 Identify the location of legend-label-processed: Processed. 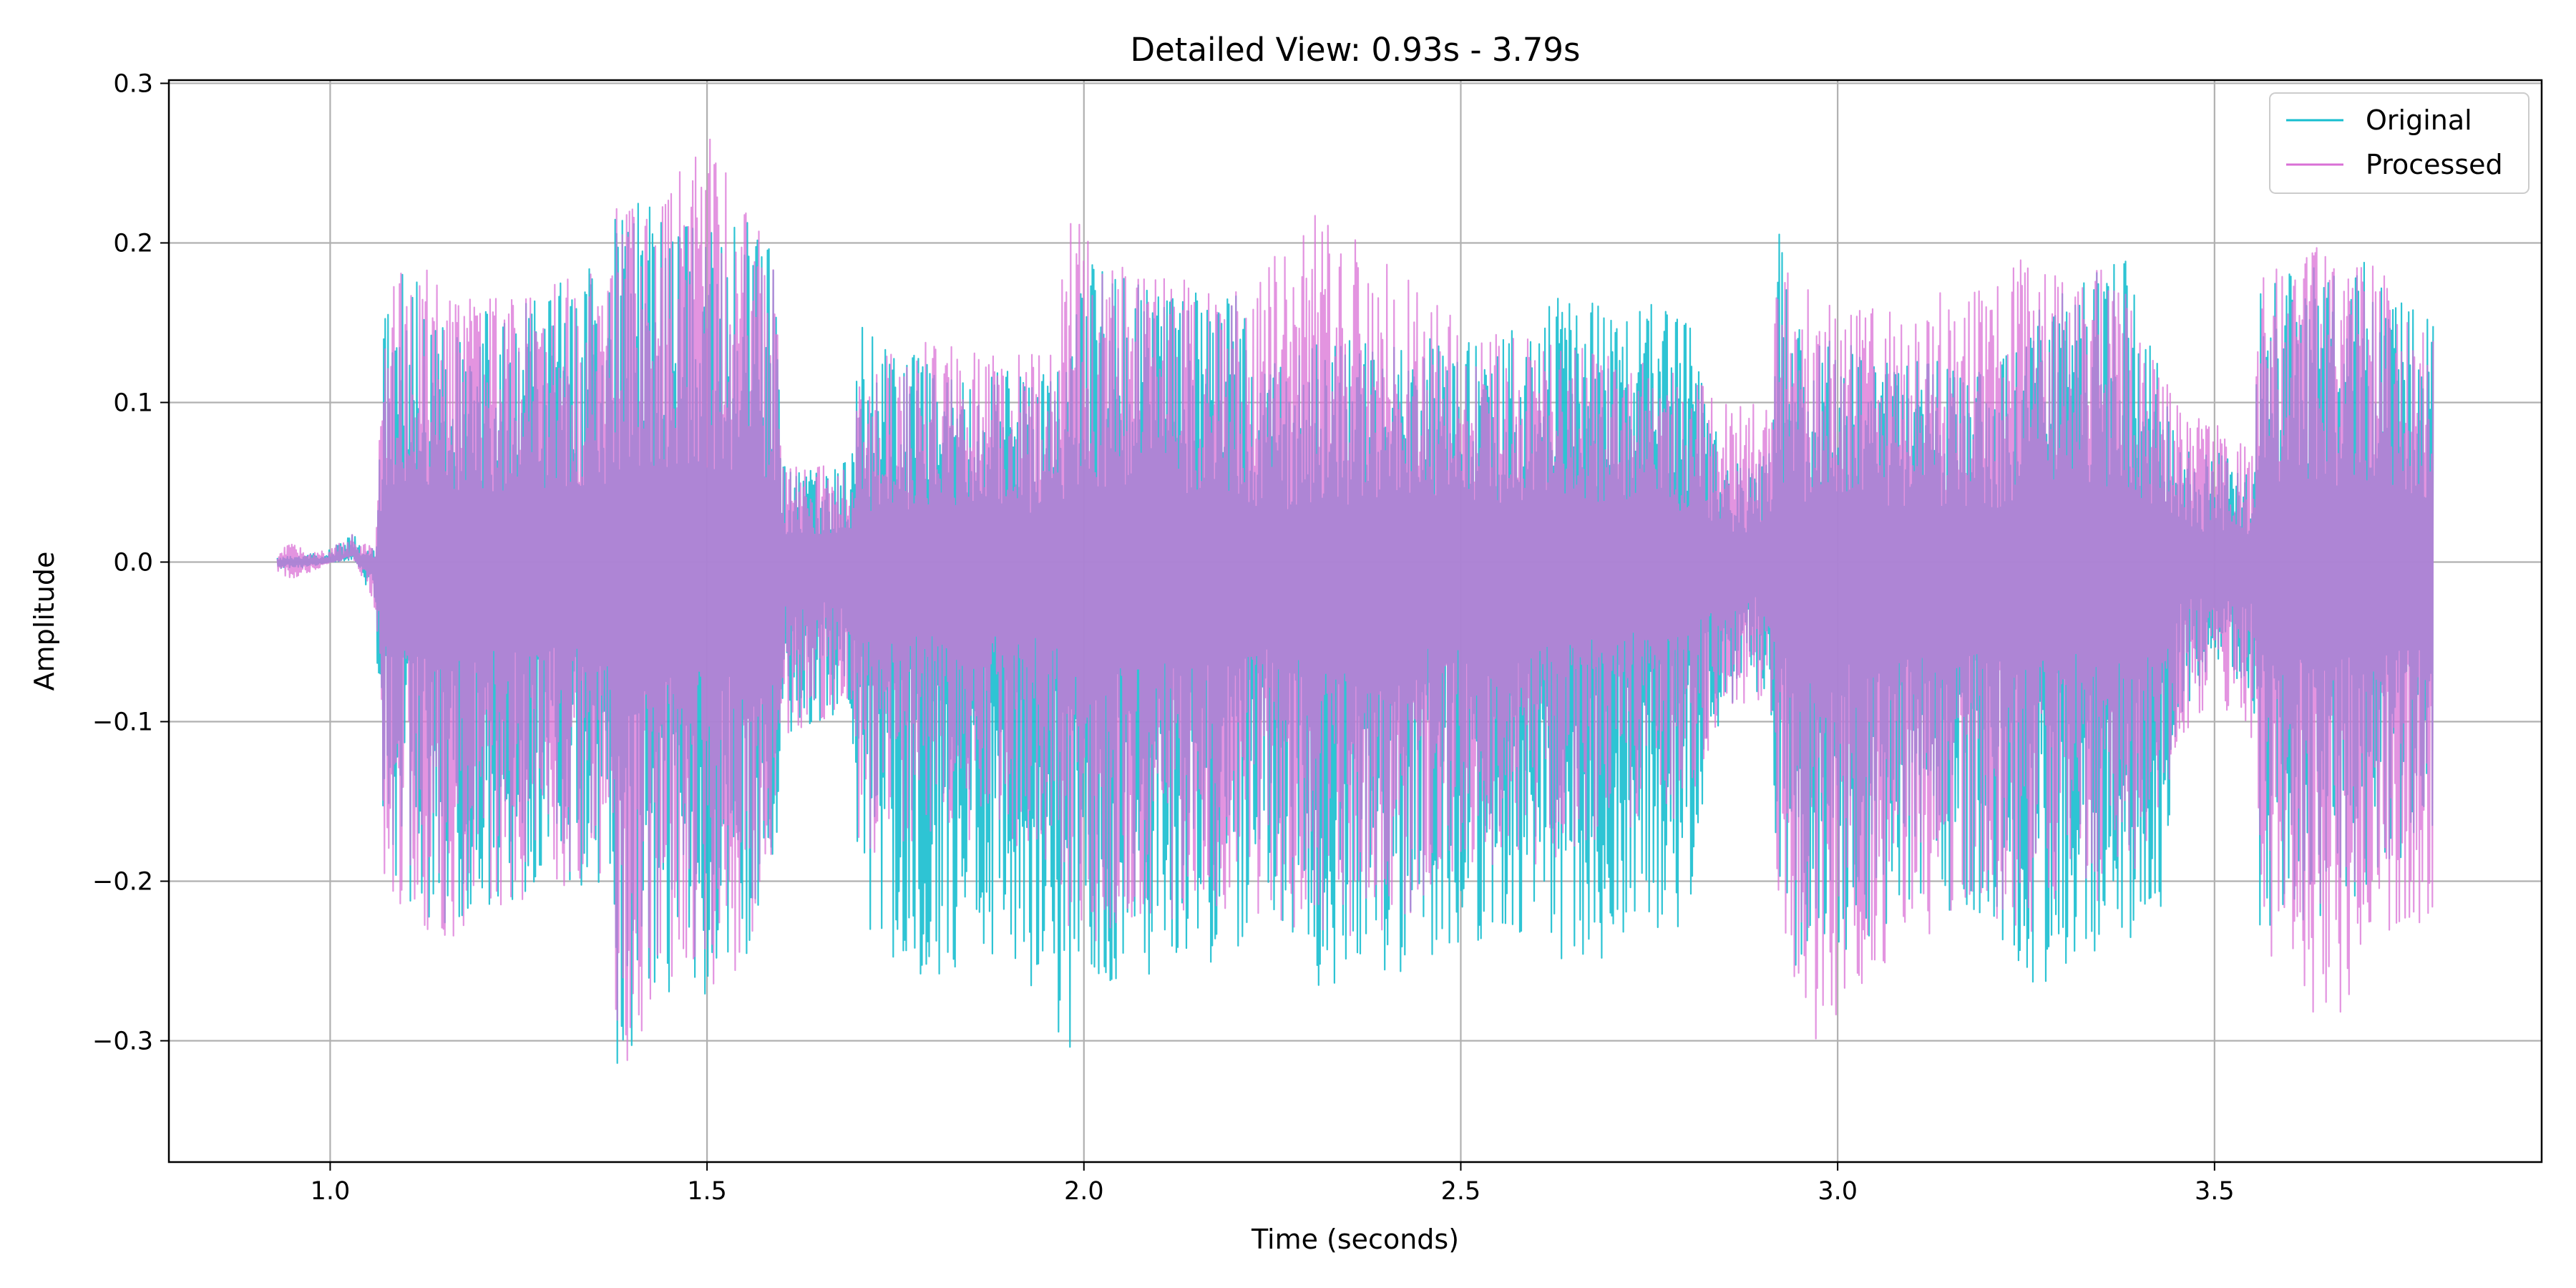
(2434, 164).